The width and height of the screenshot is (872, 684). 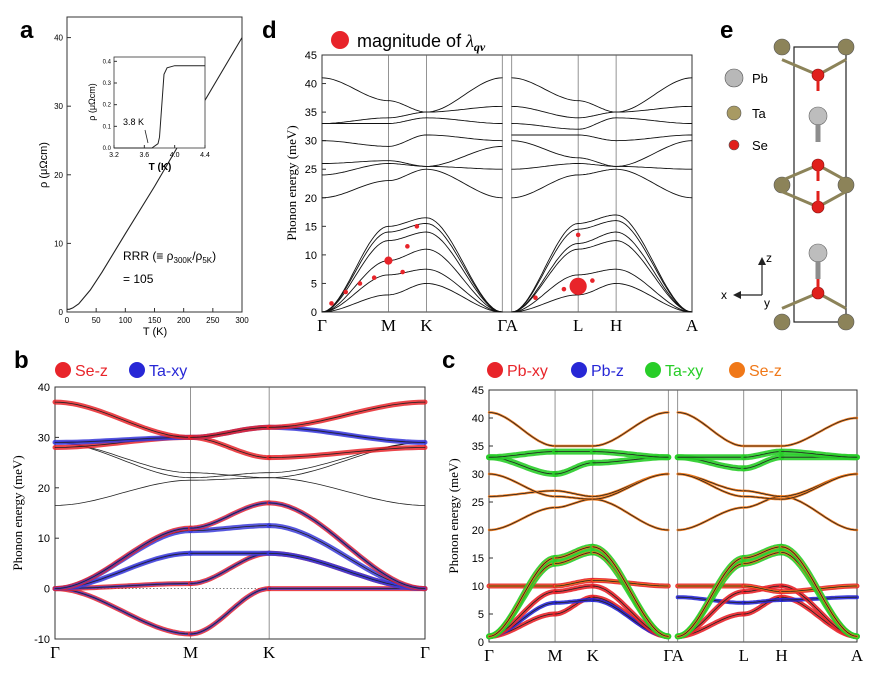 What do you see at coordinates (27, 30) in the screenshot?
I see `panel-a-letter: a` at bounding box center [27, 30].